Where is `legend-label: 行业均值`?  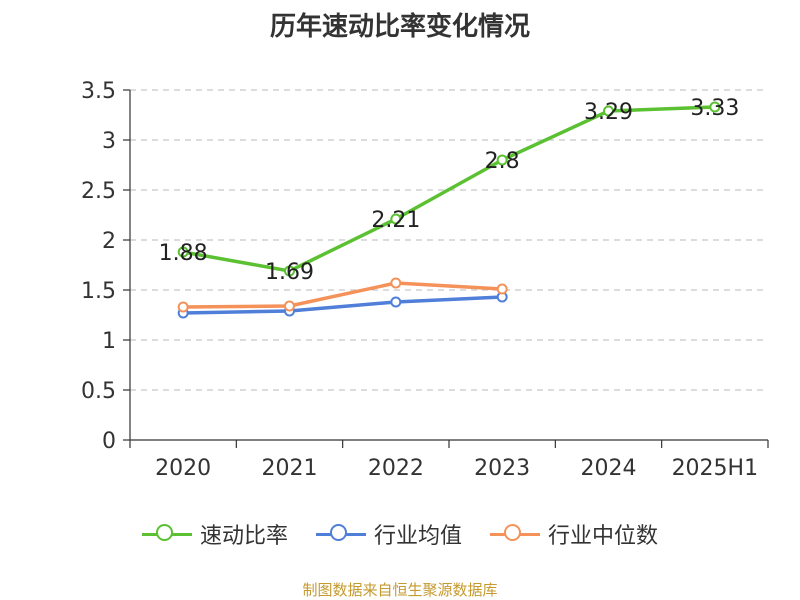
legend-label: 行业均值 is located at coordinates (417, 536).